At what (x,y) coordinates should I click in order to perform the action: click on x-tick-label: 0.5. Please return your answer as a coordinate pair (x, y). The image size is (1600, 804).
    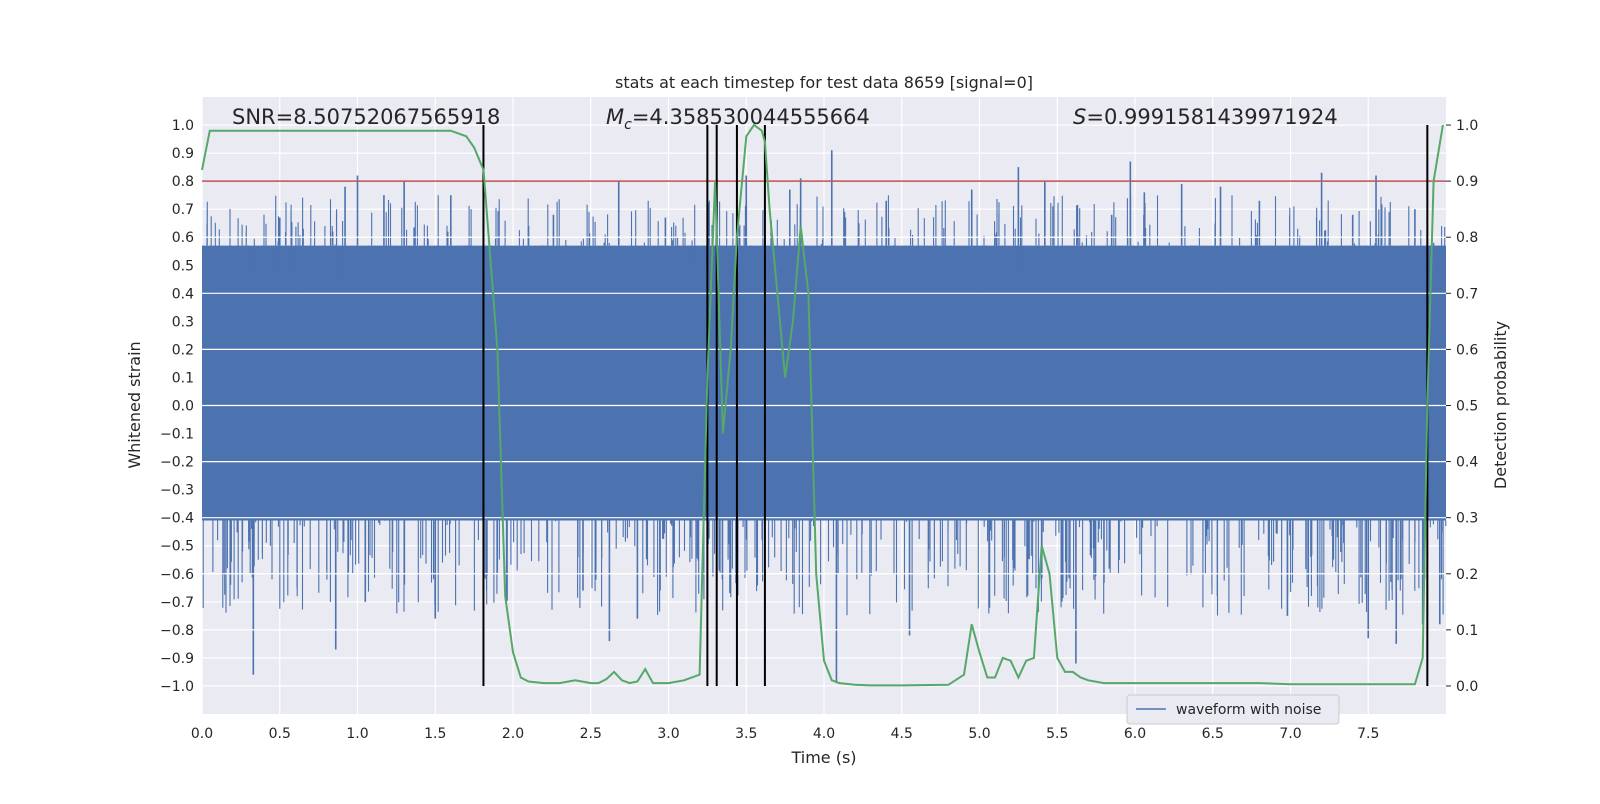
    Looking at the image, I should click on (280, 734).